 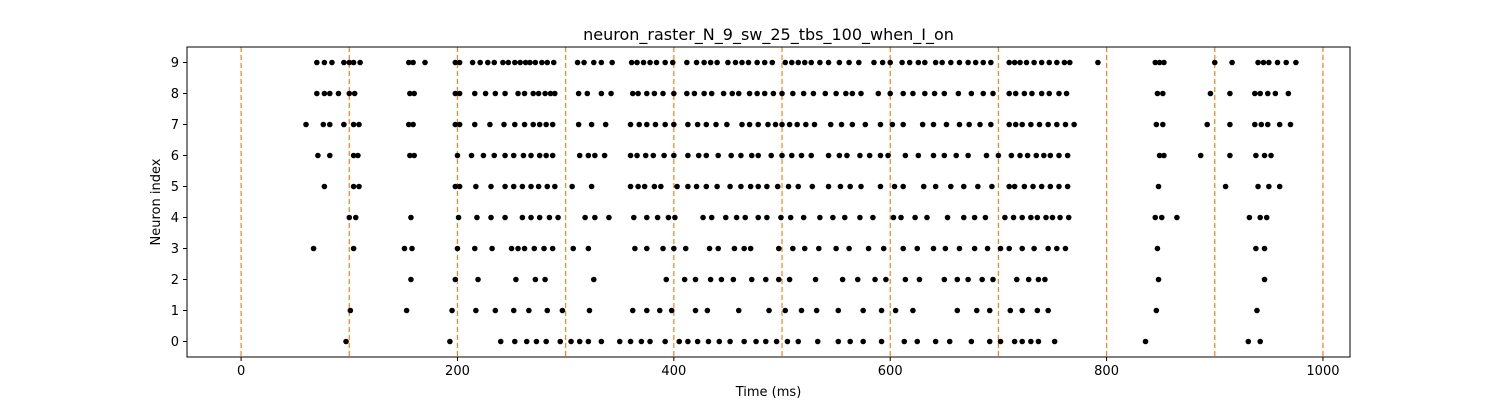 What do you see at coordinates (457, 371) in the screenshot?
I see `x-tick-label-200: 200` at bounding box center [457, 371].